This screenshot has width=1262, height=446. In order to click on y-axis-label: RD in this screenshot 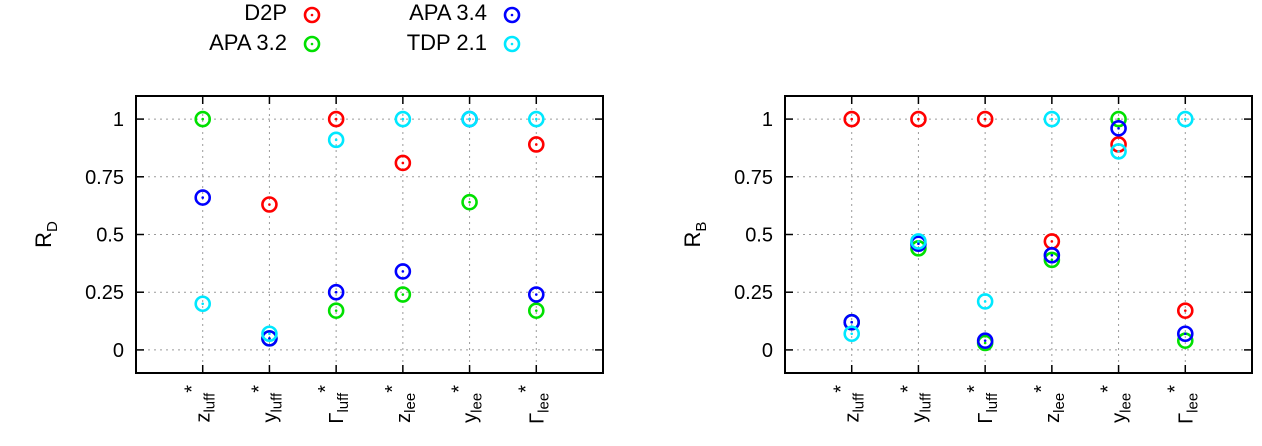, I will do `click(46, 234)`.